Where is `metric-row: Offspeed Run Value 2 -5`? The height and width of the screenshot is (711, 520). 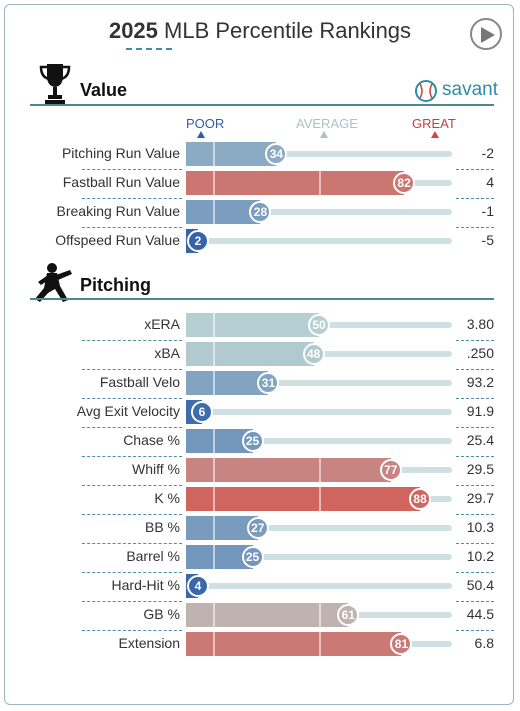
metric-row: Offspeed Run Value 2 -5 is located at coordinates (260, 241).